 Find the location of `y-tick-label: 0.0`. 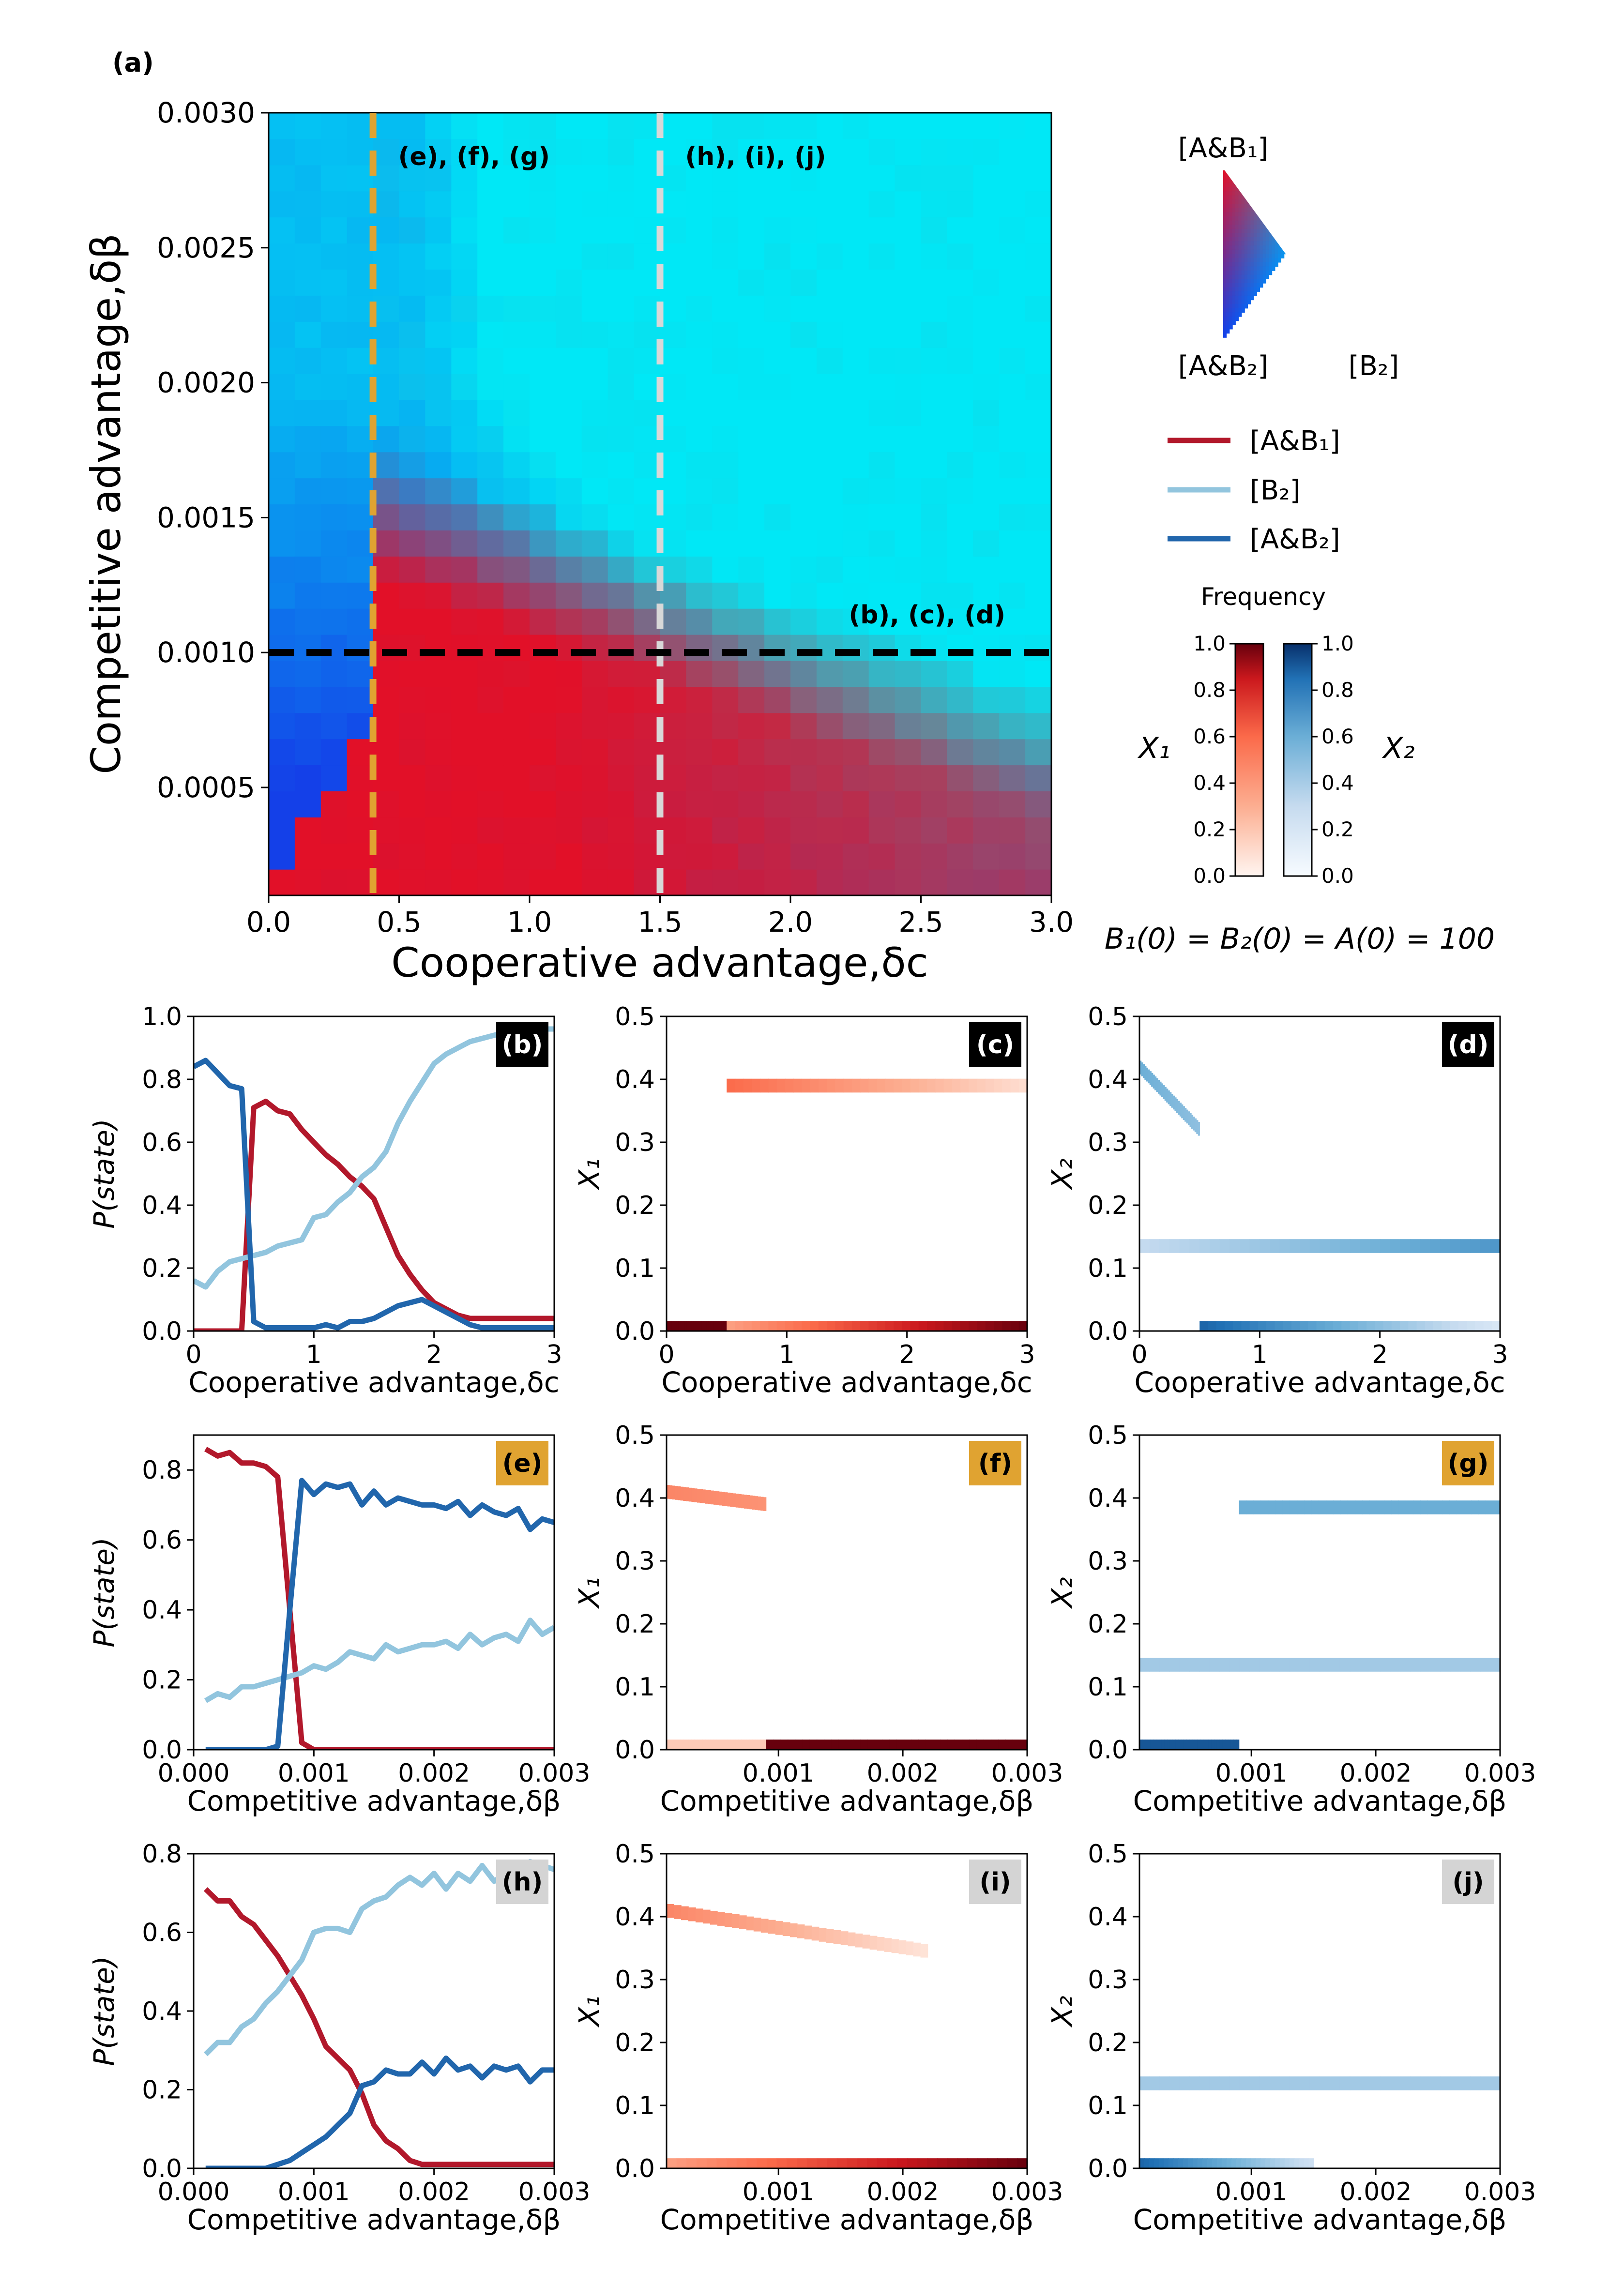

y-tick-label: 0.0 is located at coordinates (162, 2168).